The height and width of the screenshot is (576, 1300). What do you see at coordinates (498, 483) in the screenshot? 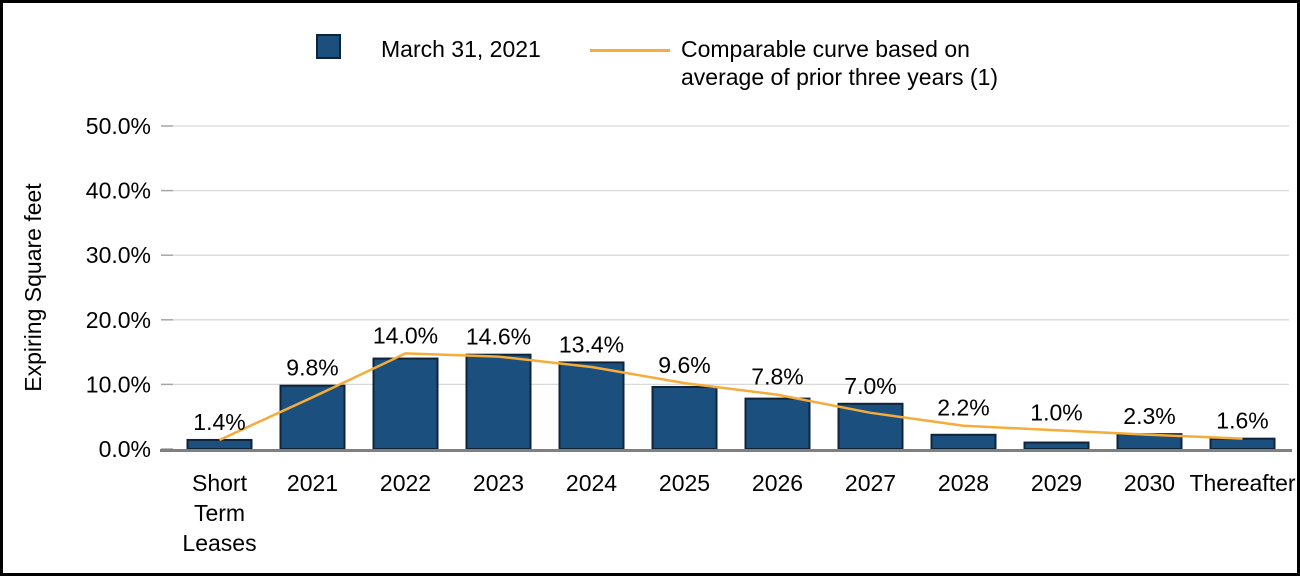
I see `x-tick-label: 2023` at bounding box center [498, 483].